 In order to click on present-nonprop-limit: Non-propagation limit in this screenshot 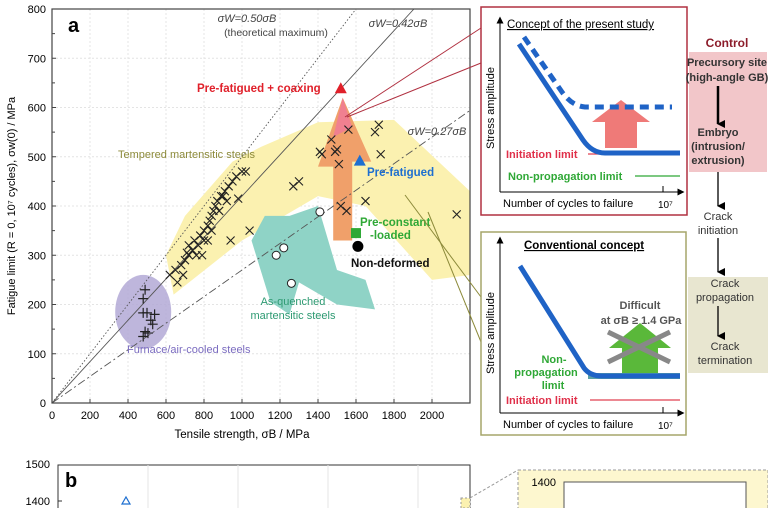, I will do `click(565, 177)`.